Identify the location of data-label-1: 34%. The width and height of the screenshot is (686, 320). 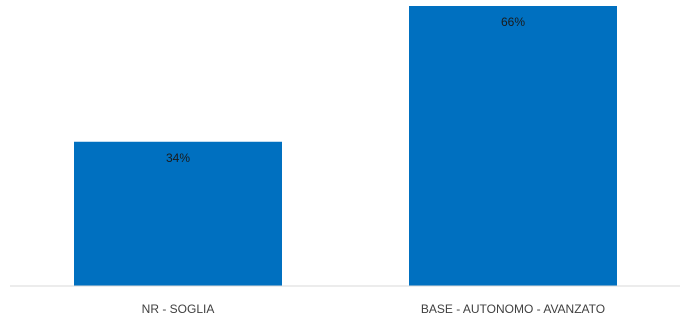
(178, 158).